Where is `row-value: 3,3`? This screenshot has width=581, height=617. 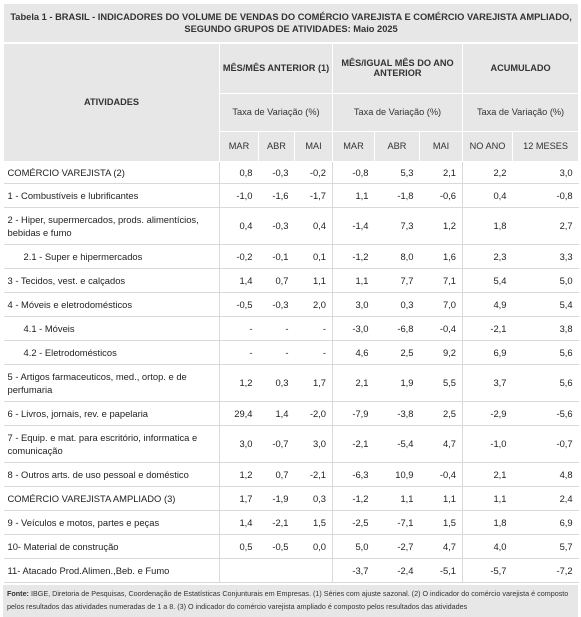
row-value: 3,3 is located at coordinates (545, 256).